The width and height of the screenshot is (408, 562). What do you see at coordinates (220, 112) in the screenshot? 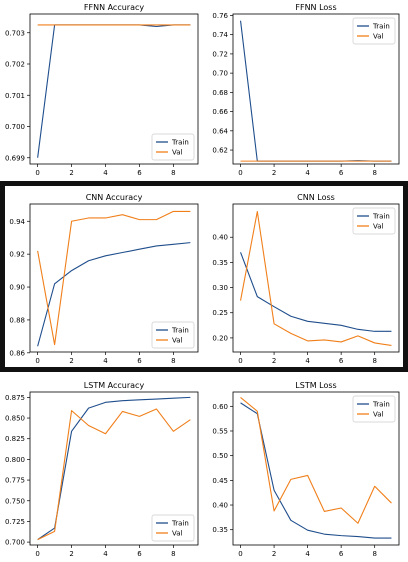
I see `y-tick-label: 0.66` at bounding box center [220, 112].